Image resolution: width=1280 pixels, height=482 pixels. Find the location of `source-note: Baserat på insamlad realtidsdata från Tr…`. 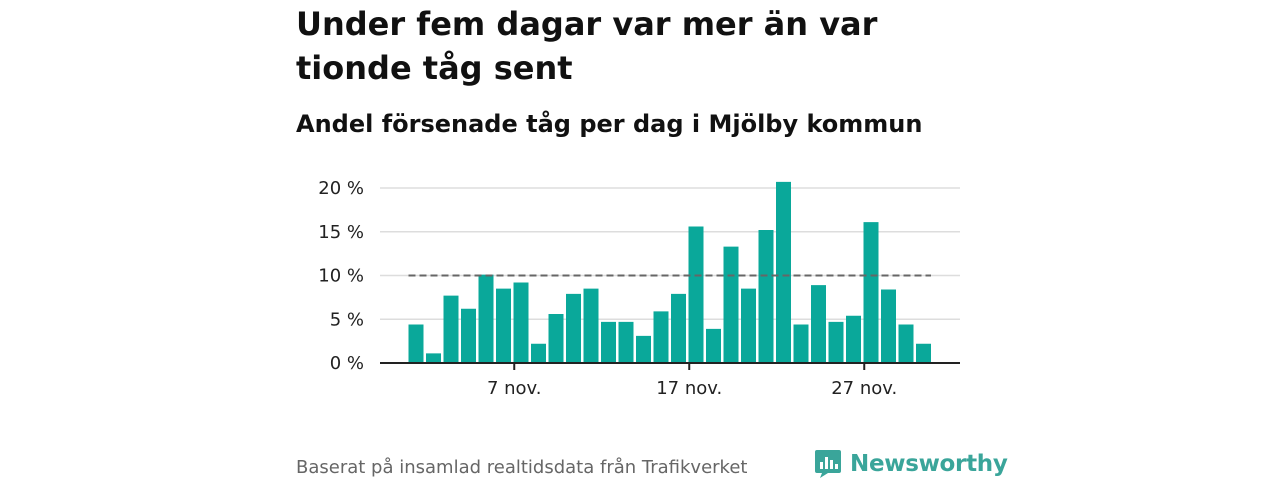

source-note: Baserat på insamlad realtidsdata från Tr… is located at coordinates (522, 467).